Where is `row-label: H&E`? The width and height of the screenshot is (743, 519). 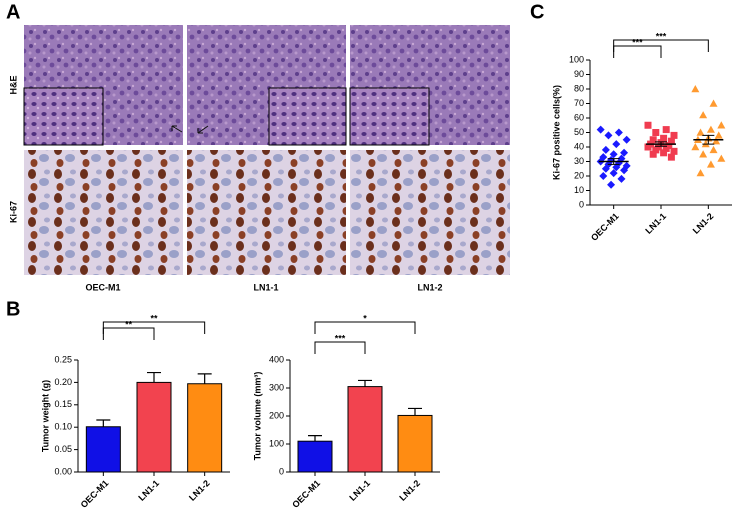
row-label: H&E is located at coordinates (13, 84).